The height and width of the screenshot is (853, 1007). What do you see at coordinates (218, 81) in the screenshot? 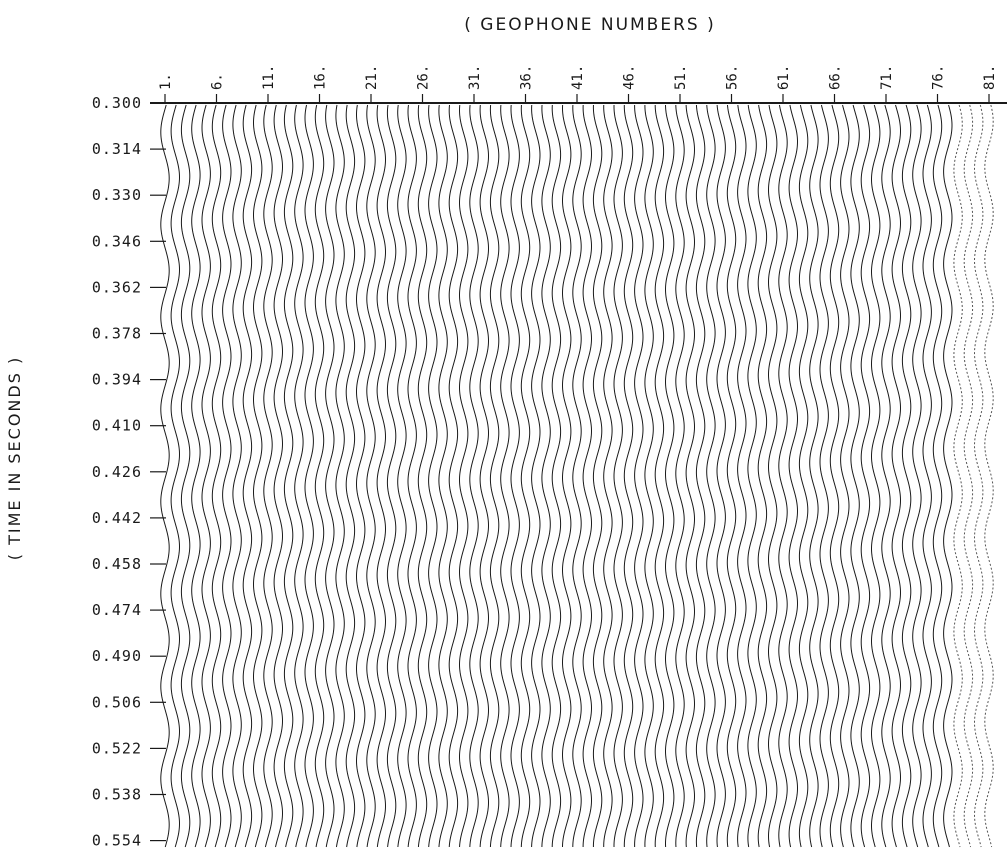
I see `x-tick-label: 6.` at bounding box center [218, 81].